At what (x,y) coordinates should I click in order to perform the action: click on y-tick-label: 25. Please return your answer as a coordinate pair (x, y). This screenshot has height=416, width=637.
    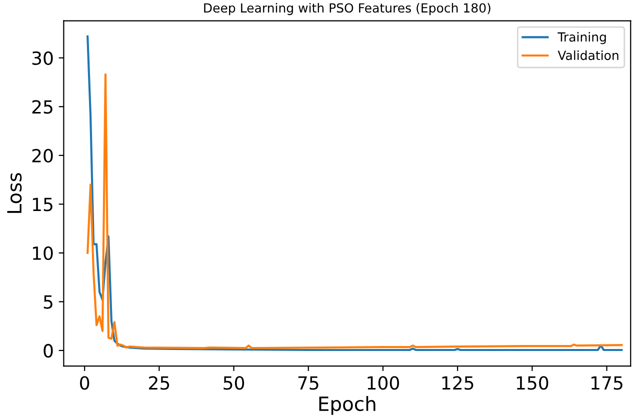
    Looking at the image, I should click on (42, 107).